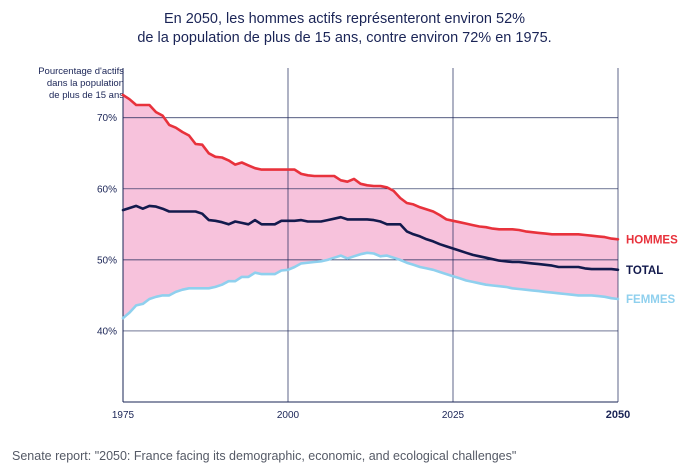 This screenshot has width=689, height=476. I want to click on series-line-total, so click(370, 238).